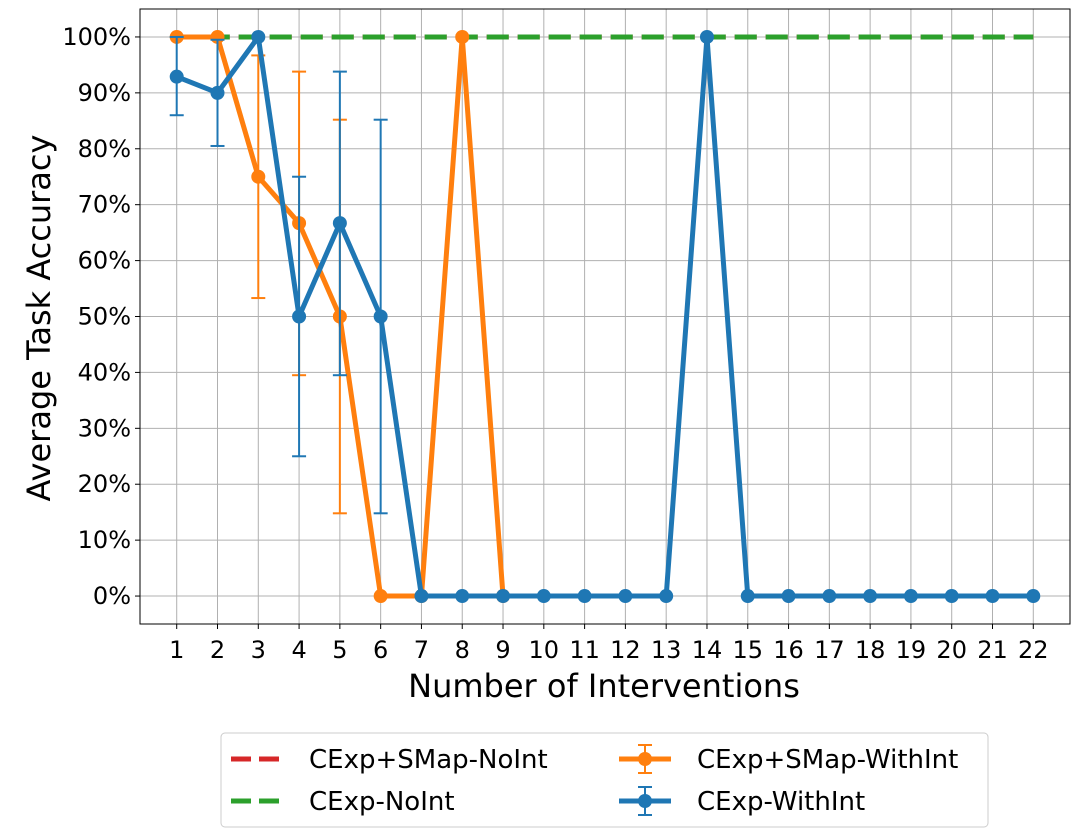 This screenshot has height=837, width=1078. I want to click on legend-item: CExp-NoInt, so click(343, 802).